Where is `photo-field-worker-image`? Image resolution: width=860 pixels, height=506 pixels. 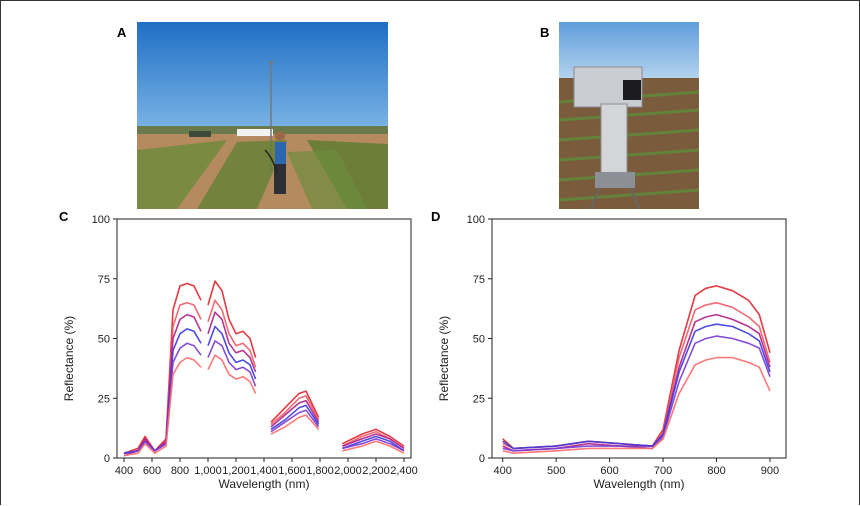
photo-field-worker-image is located at coordinates (262, 115).